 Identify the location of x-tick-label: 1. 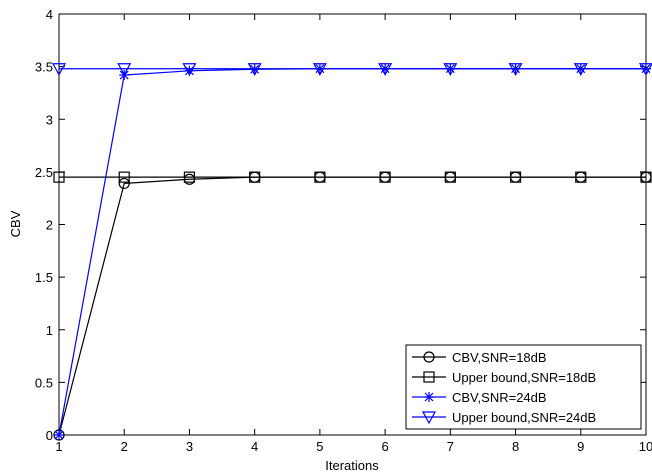
(58, 446).